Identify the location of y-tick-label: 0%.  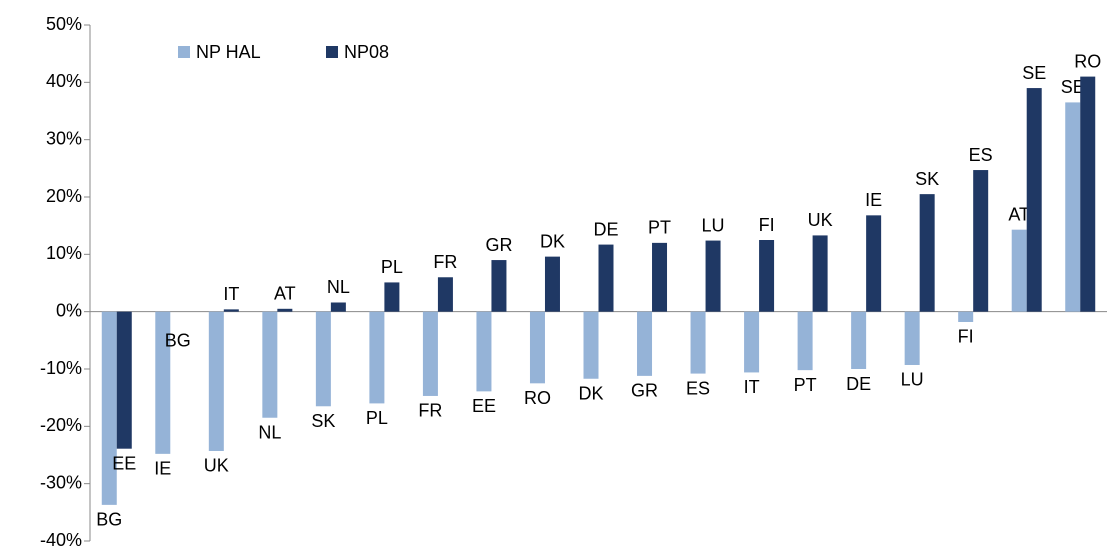
(69, 310).